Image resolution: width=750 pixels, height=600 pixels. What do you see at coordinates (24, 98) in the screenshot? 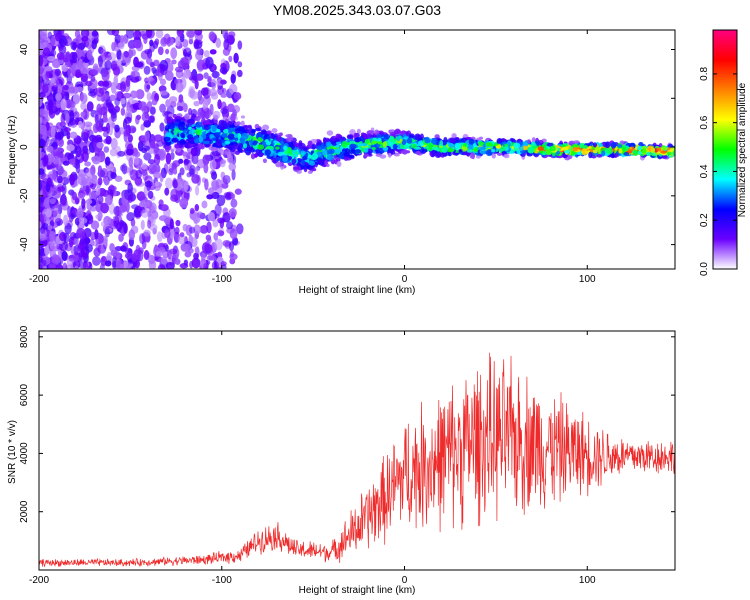
I see `spectrogram-y-tick-label: 20` at bounding box center [24, 98].